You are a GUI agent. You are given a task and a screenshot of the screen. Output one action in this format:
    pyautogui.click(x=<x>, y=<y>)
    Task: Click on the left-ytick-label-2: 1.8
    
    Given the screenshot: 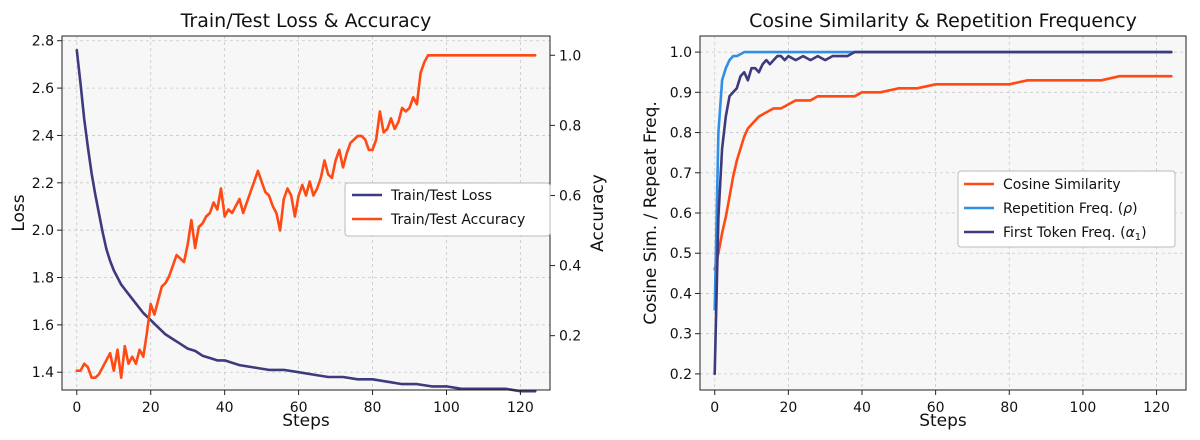 What is the action you would take?
    pyautogui.click(x=43, y=279)
    